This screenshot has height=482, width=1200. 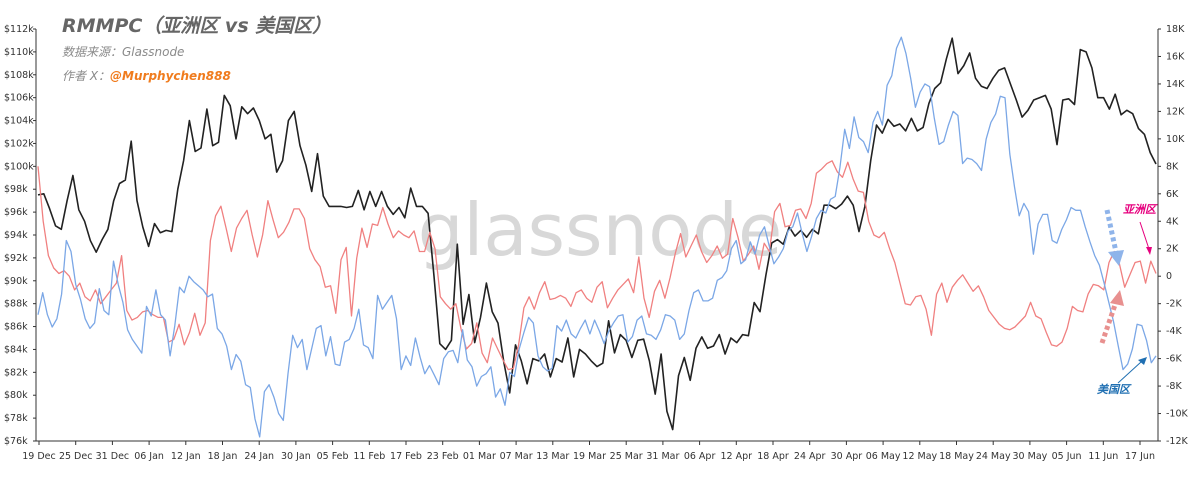 I want to click on author-line: 作者 X：@Murphychen888, so click(x=196, y=75).